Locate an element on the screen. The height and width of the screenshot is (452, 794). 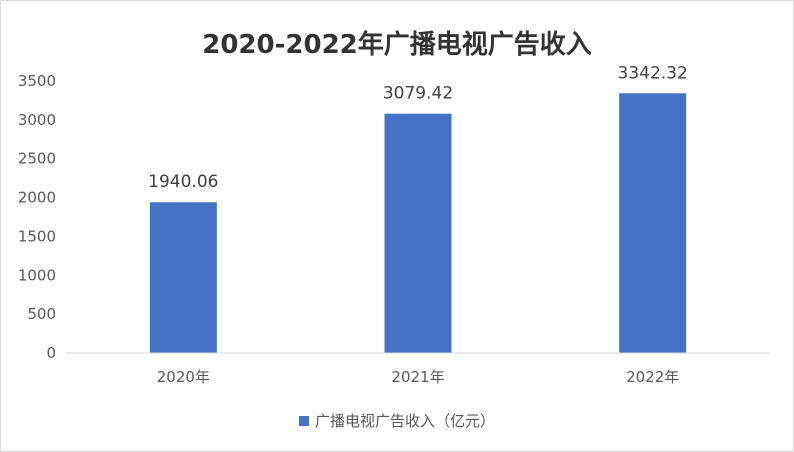
x-axis-ticks: 2020年 2021年 2022年 is located at coordinates (418, 377).